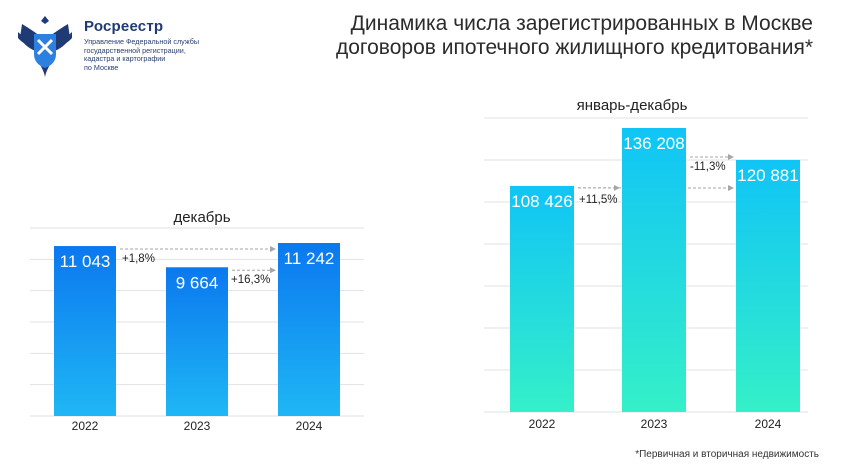 The image size is (843, 473). I want to click on organization-name: Росреестр, so click(124, 26).